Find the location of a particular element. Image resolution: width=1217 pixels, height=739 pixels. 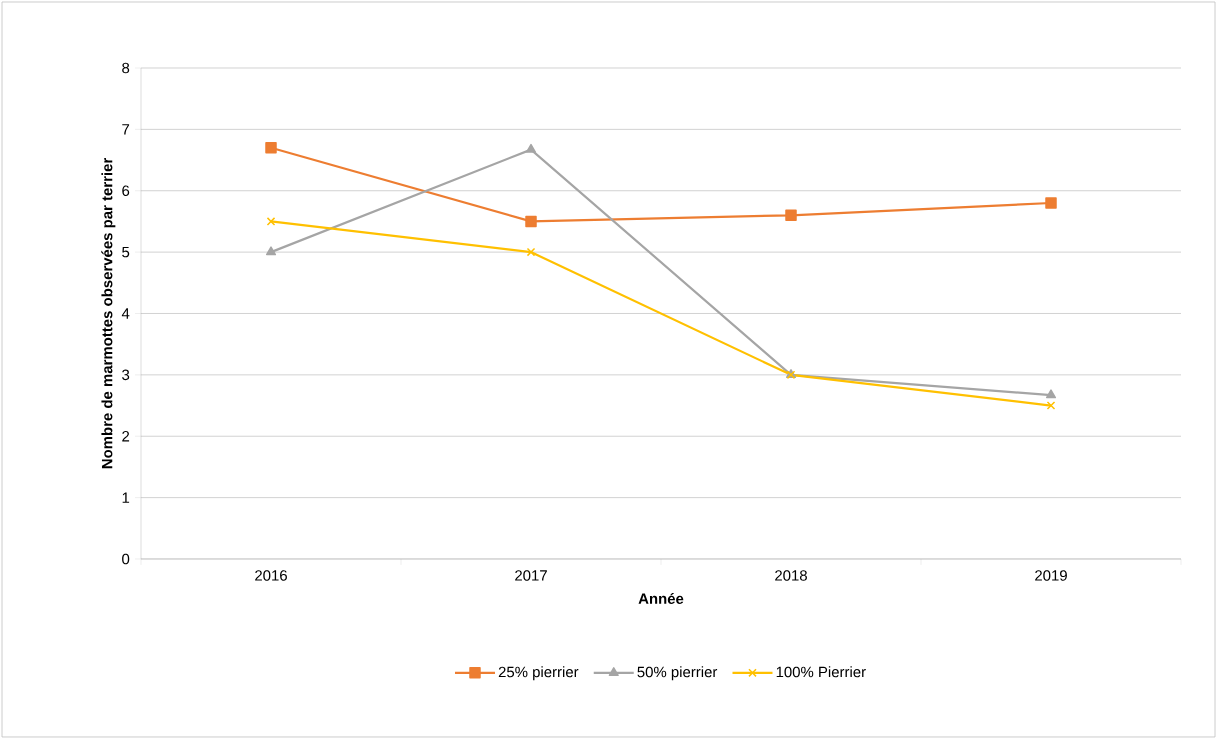

y-axis-title: Nombre de marmottes observées par terrier is located at coordinates (108, 313).